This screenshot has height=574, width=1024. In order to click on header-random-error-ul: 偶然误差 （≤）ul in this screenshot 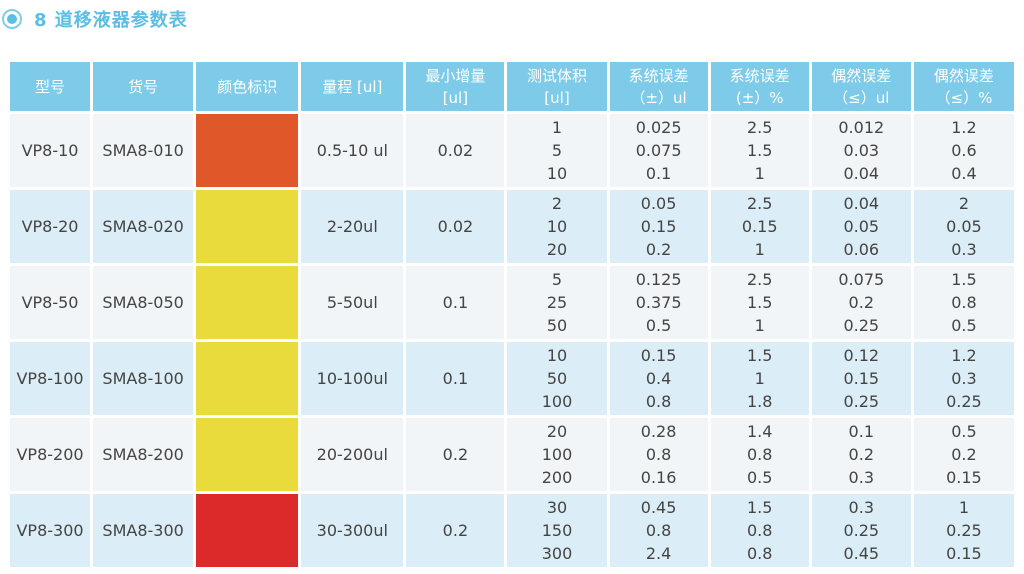, I will do `click(861, 86)`.